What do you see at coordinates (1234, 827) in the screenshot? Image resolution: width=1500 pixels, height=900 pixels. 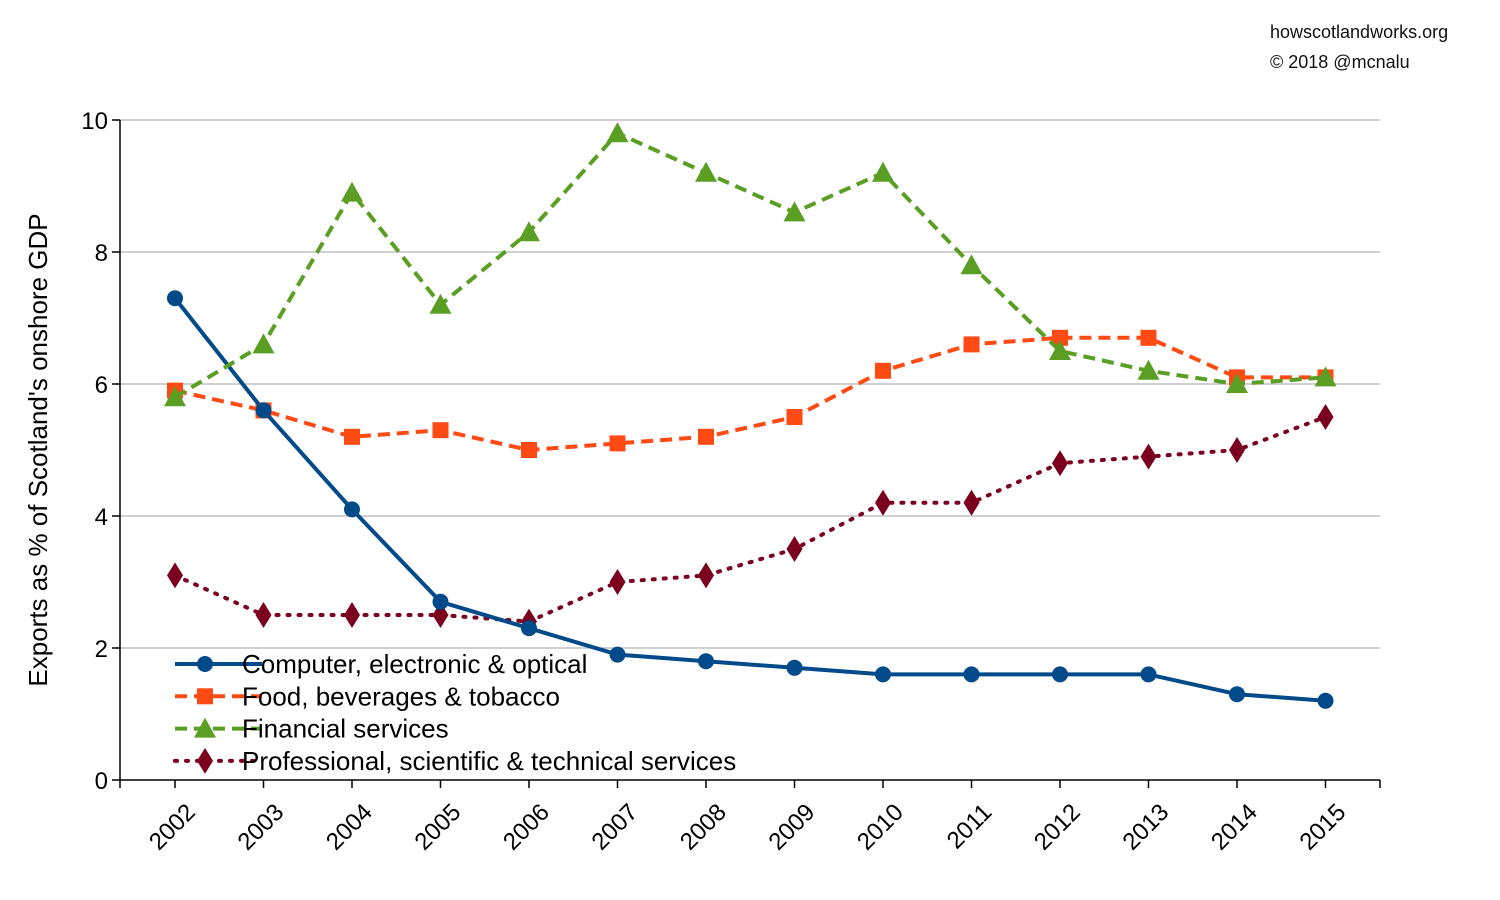 I see `x-tick-label: 2014` at bounding box center [1234, 827].